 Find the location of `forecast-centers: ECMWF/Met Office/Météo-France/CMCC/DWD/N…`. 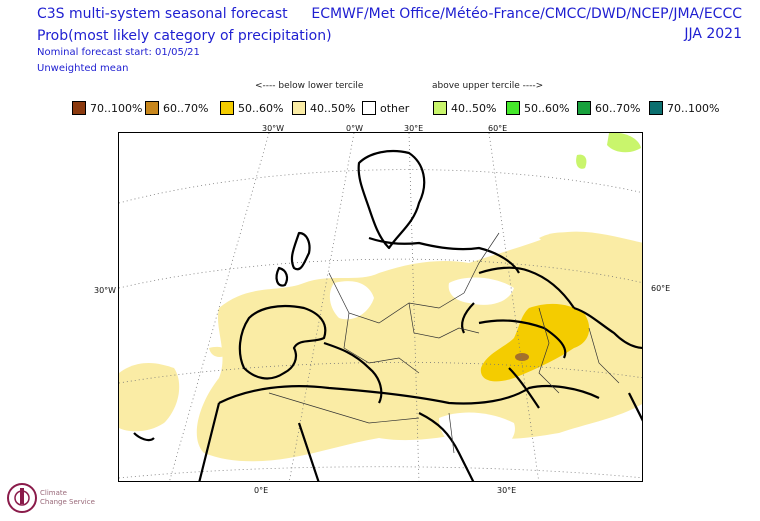

forecast-centers: ECMWF/Met Office/Météo-France/CMCC/DWD/N… is located at coordinates (526, 14).